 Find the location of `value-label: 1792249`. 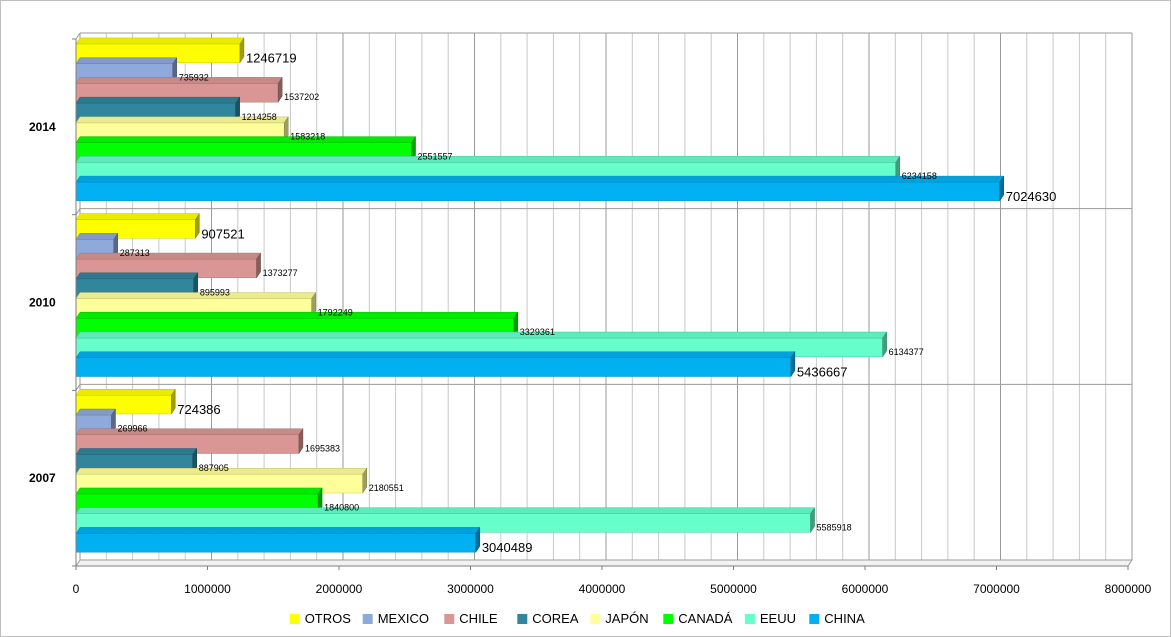

value-label: 1792249 is located at coordinates (335, 312).